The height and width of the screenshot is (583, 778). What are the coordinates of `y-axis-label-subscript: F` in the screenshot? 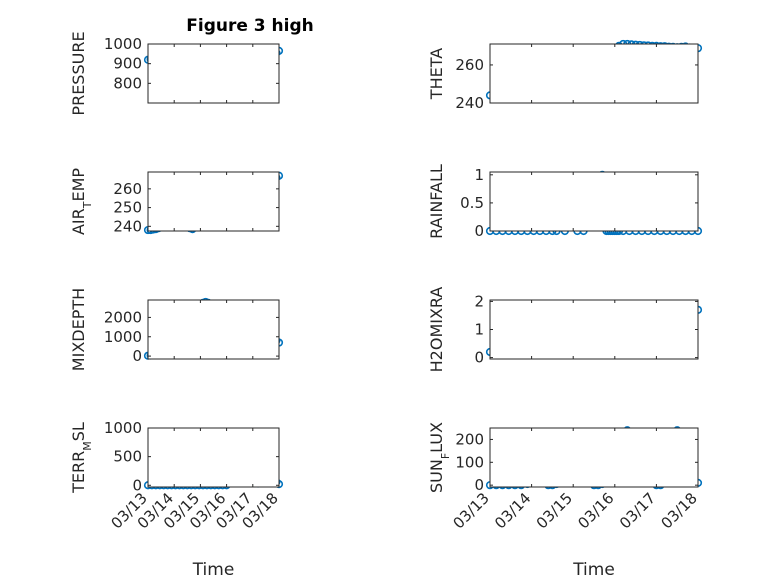 It's located at (445, 456).